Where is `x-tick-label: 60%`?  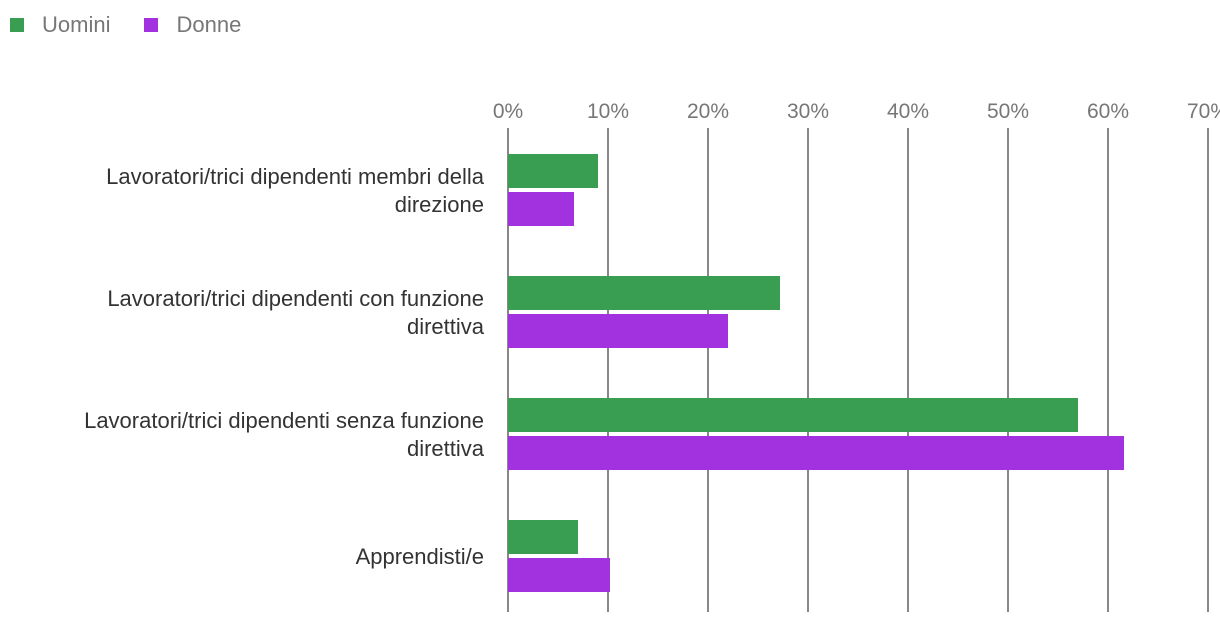
x-tick-label: 60% is located at coordinates (1108, 111).